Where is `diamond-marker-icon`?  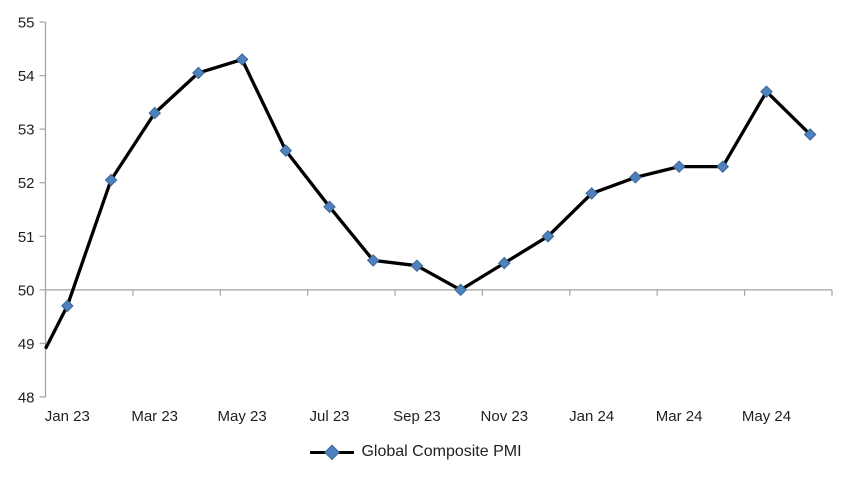
diamond-marker-icon is located at coordinates (332, 452).